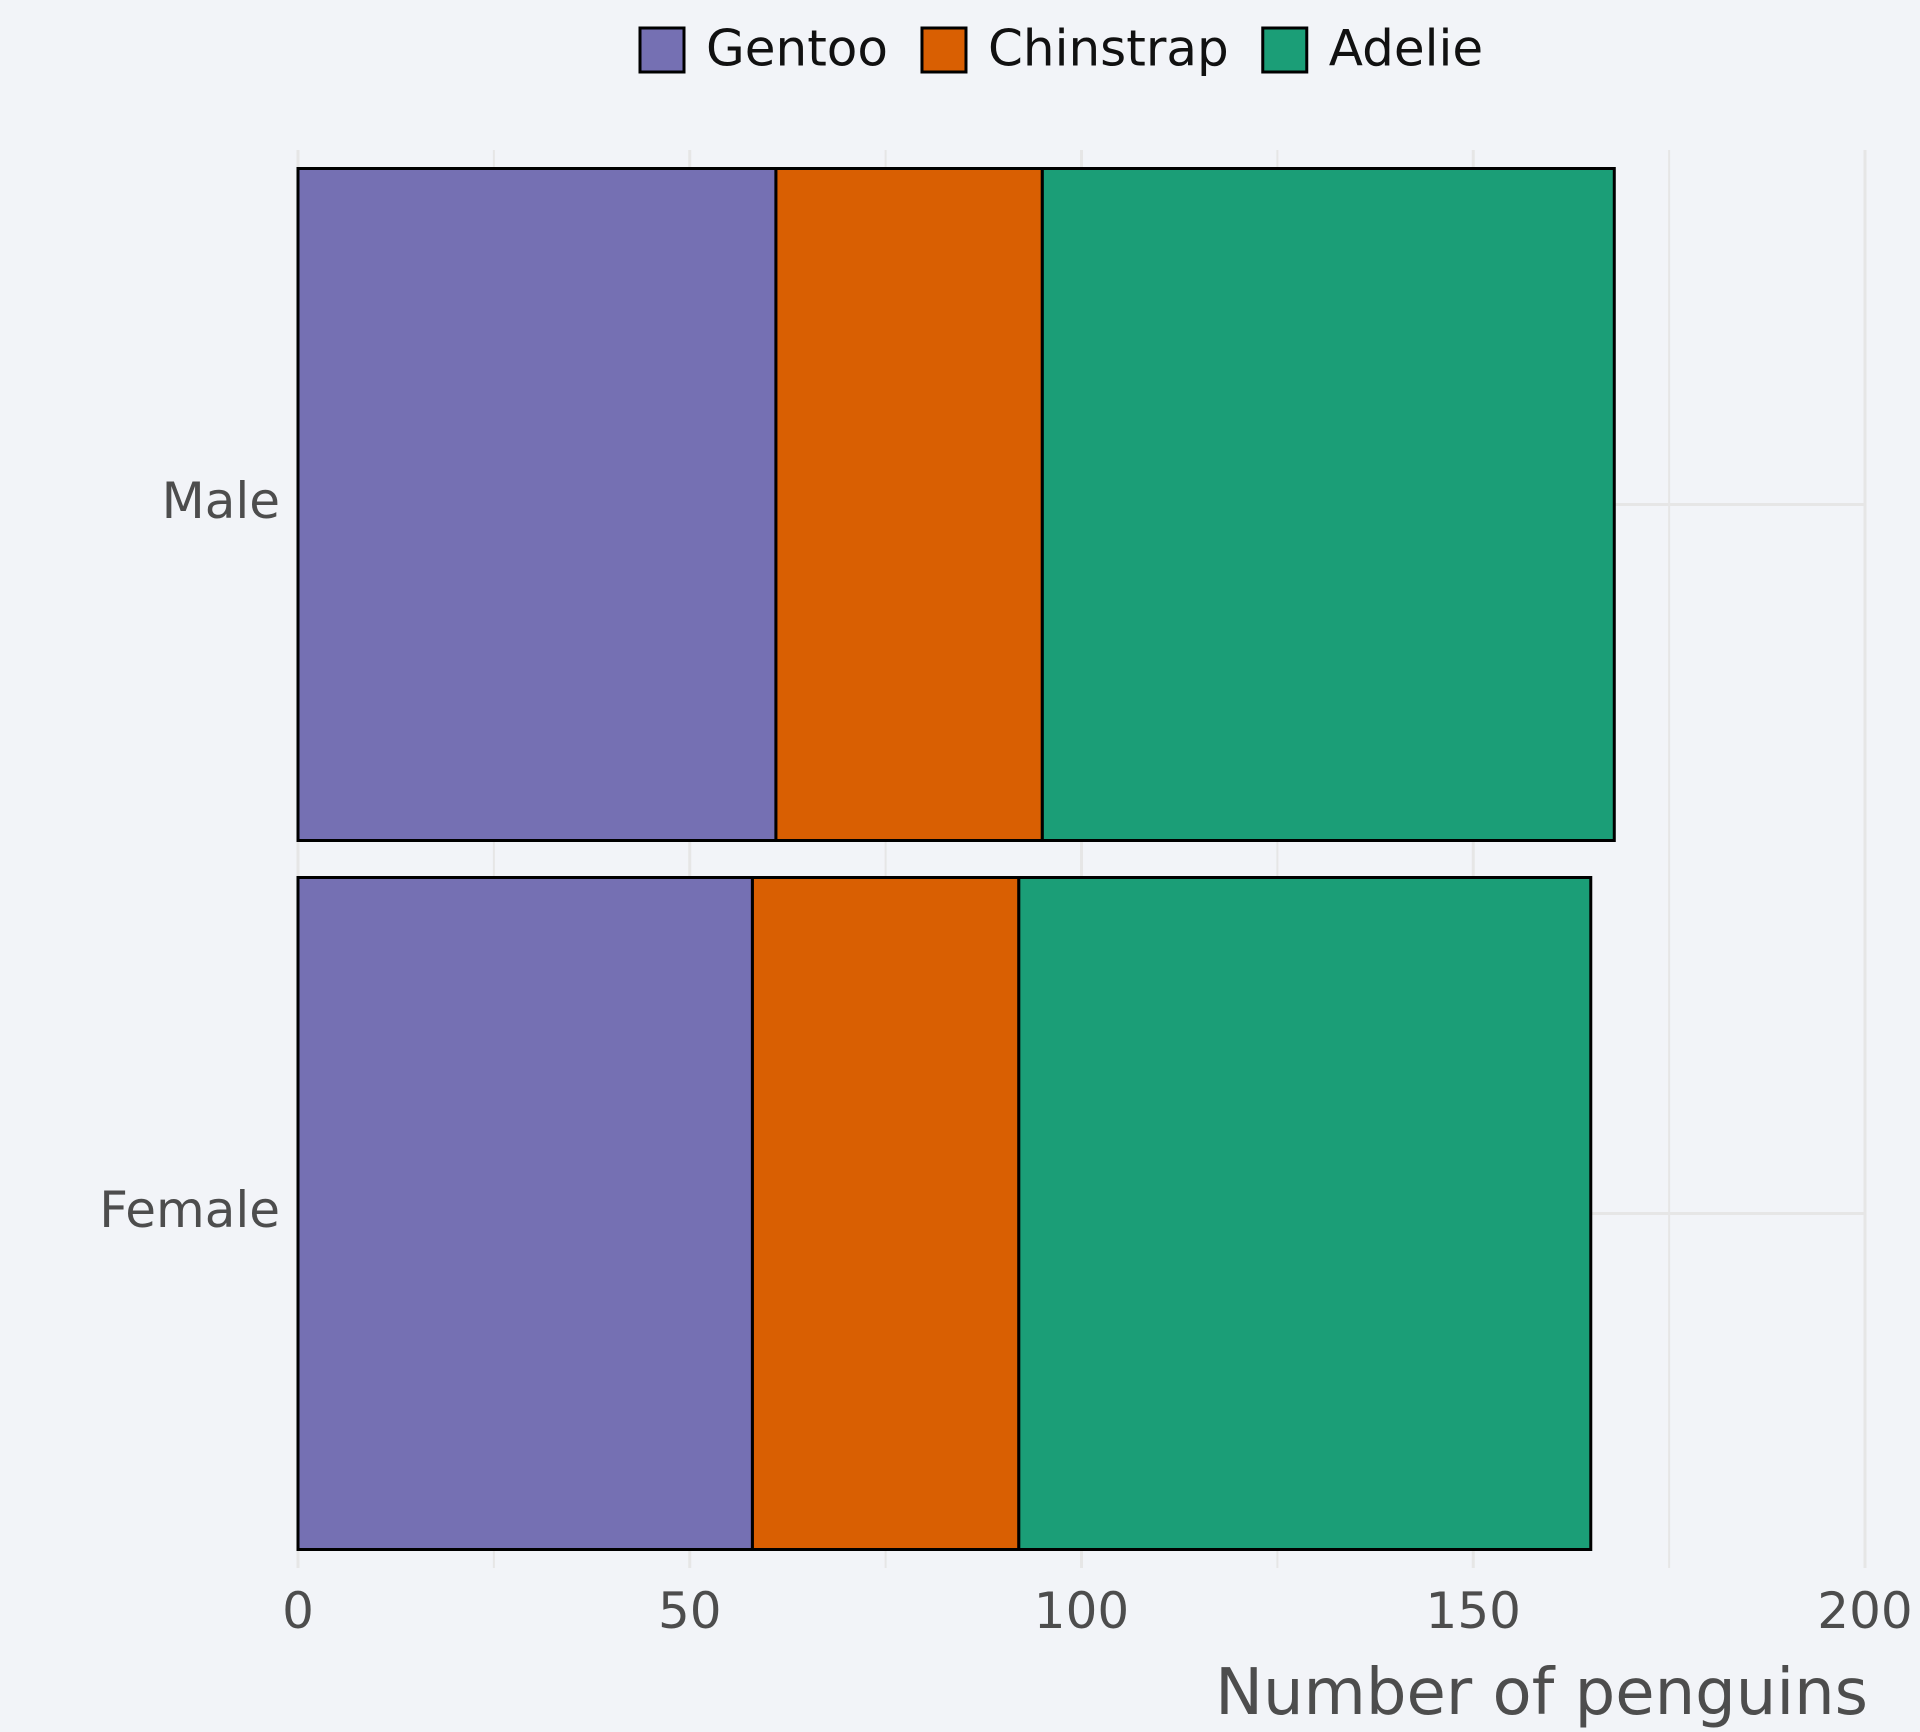 This screenshot has height=1732, width=1920. Describe the element at coordinates (1406, 49) in the screenshot. I see `legend-label: Adelie` at that location.